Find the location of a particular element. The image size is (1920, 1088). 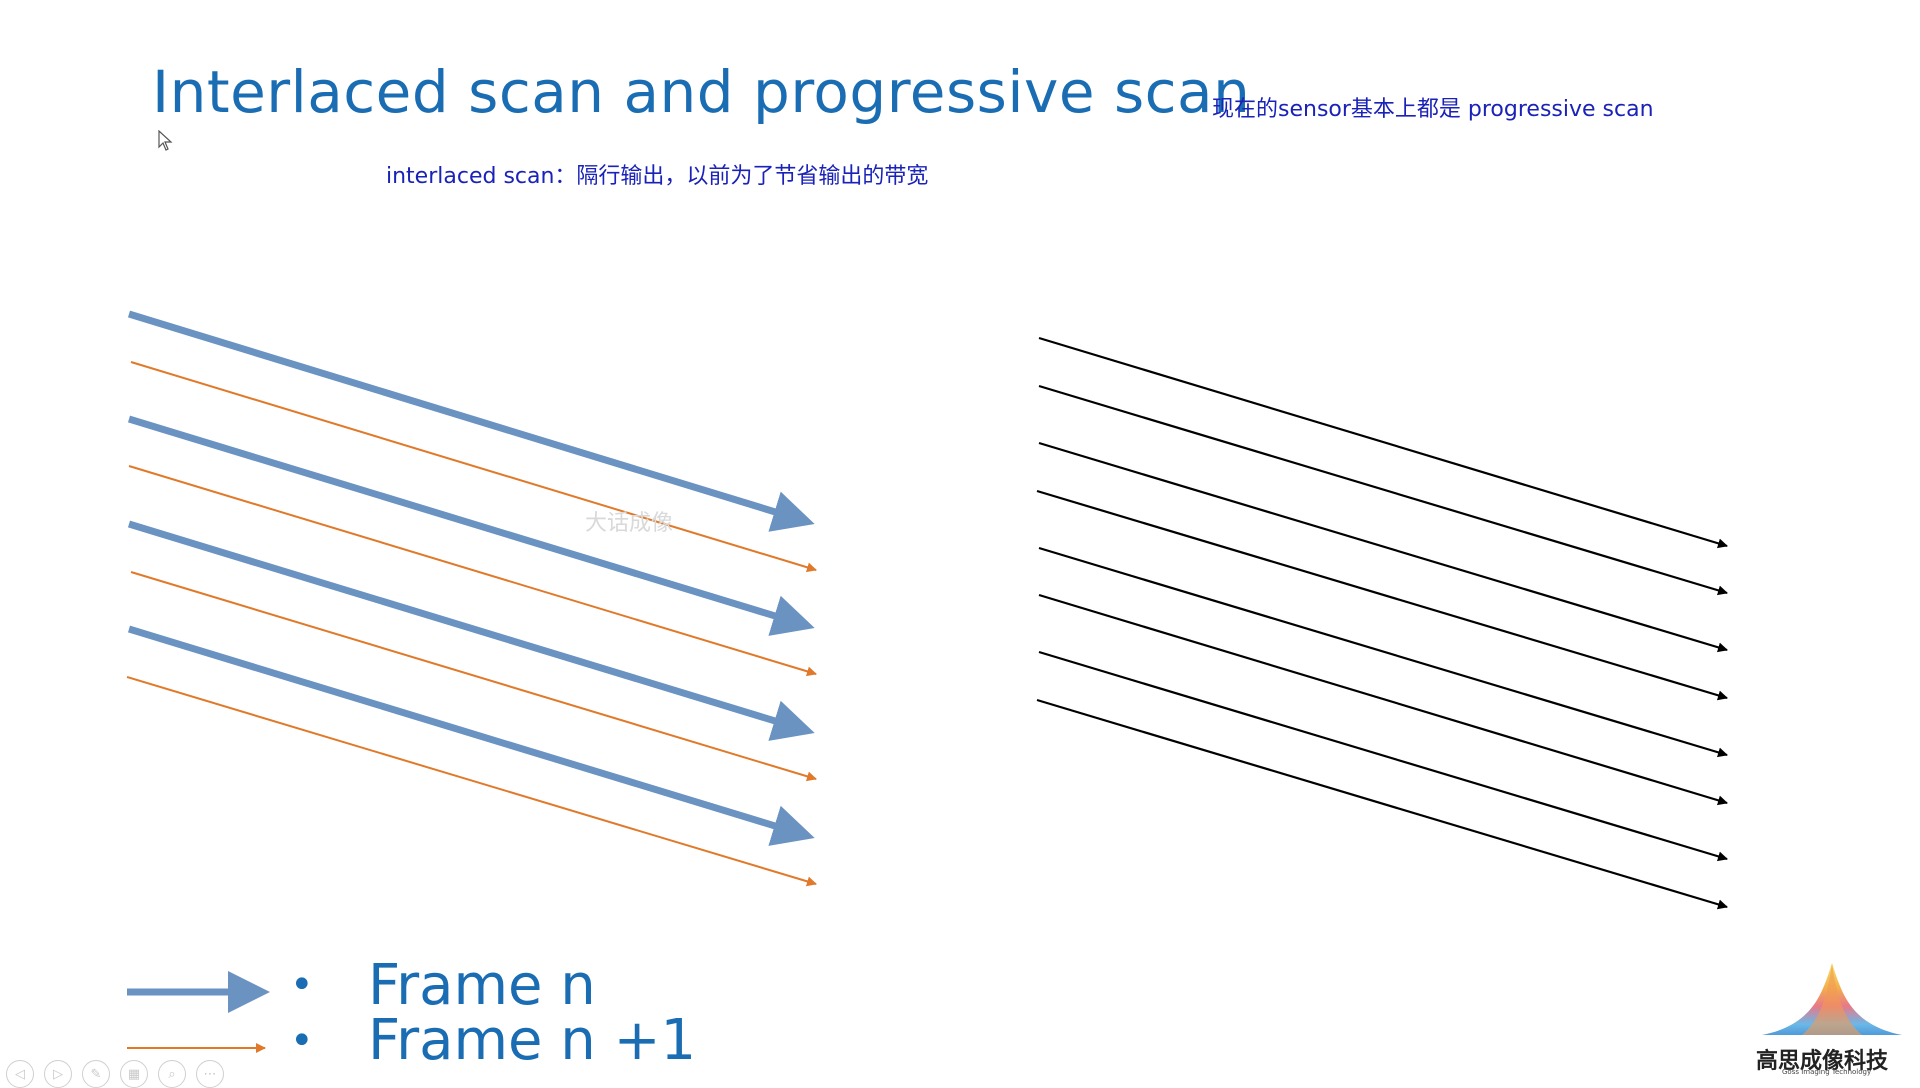

mouse-cursor-icon is located at coordinates (165, 140).